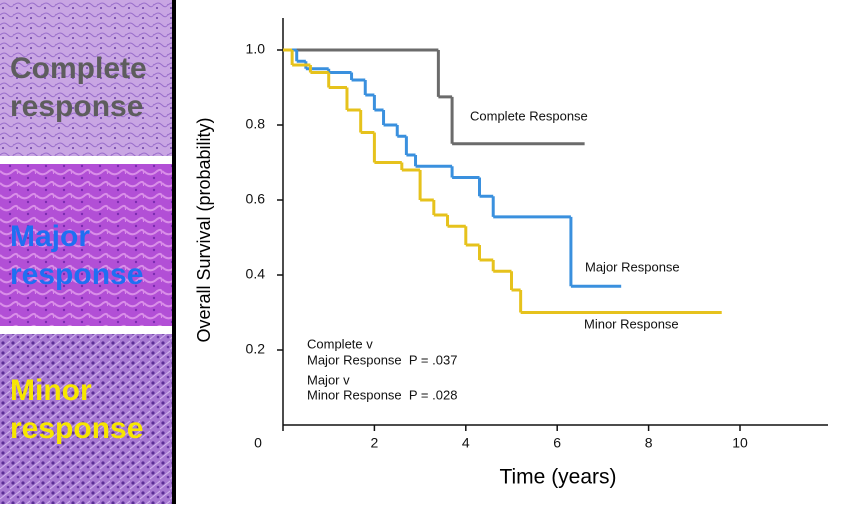  I want to click on annotation: Minor Response P = .028, so click(382, 394).